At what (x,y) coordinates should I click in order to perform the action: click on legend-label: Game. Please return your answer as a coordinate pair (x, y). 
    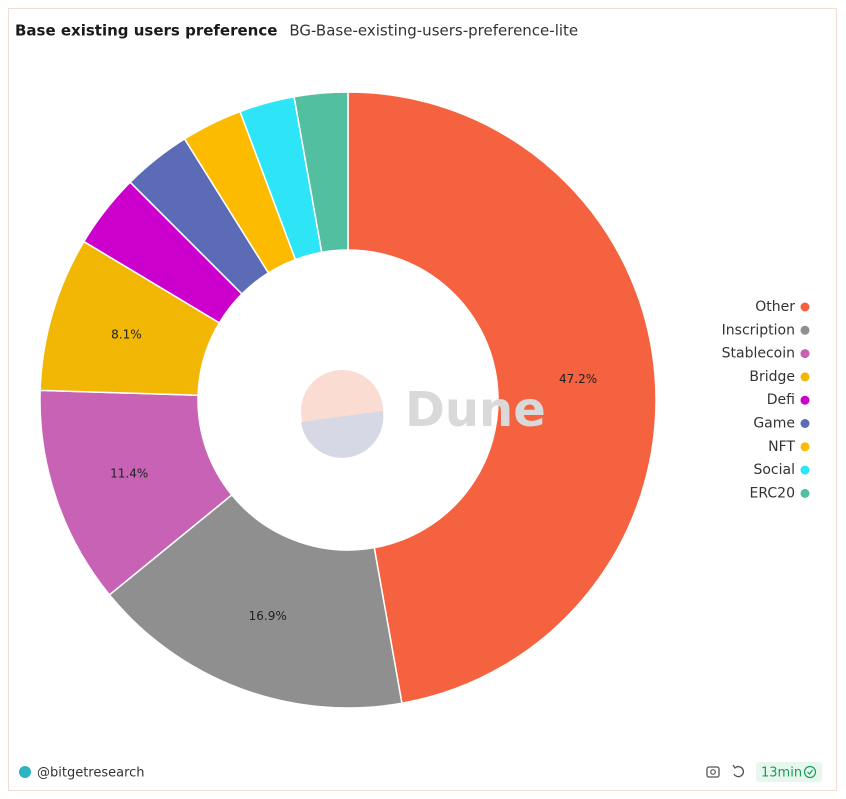
    Looking at the image, I should click on (774, 424).